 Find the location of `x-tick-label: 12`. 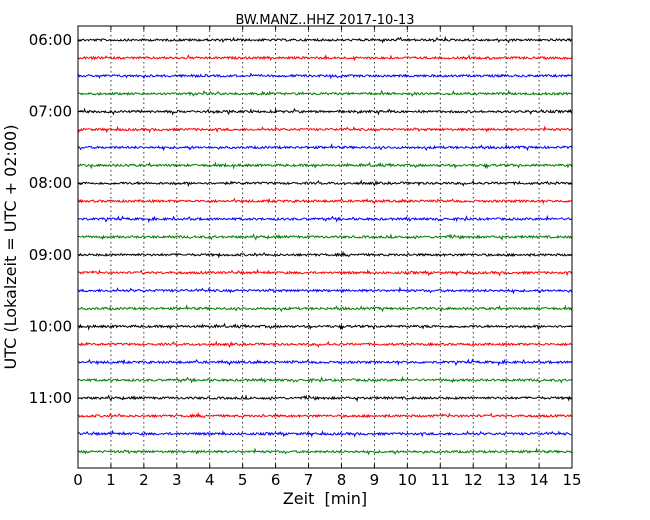

x-tick-label: 12 is located at coordinates (473, 480).